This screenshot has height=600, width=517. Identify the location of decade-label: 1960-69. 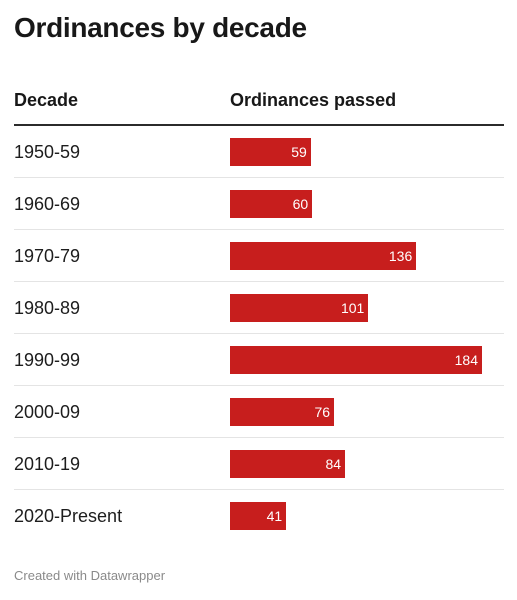
(47, 204).